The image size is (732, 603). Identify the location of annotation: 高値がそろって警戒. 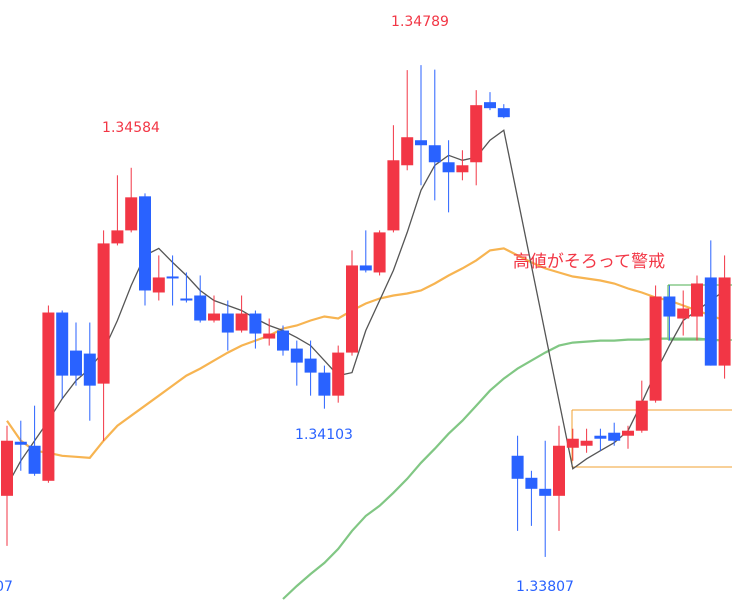
(589, 262).